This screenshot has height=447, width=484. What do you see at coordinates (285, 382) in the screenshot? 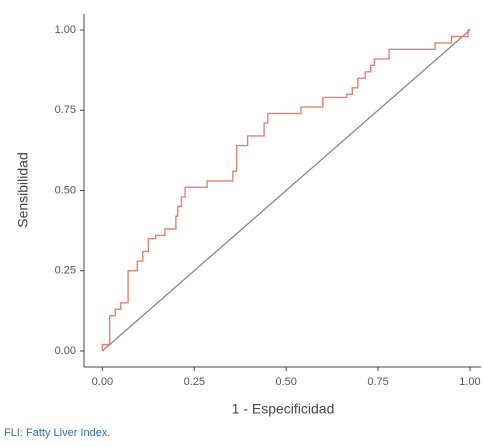
I see `x-tick-label: 0.50` at bounding box center [285, 382].